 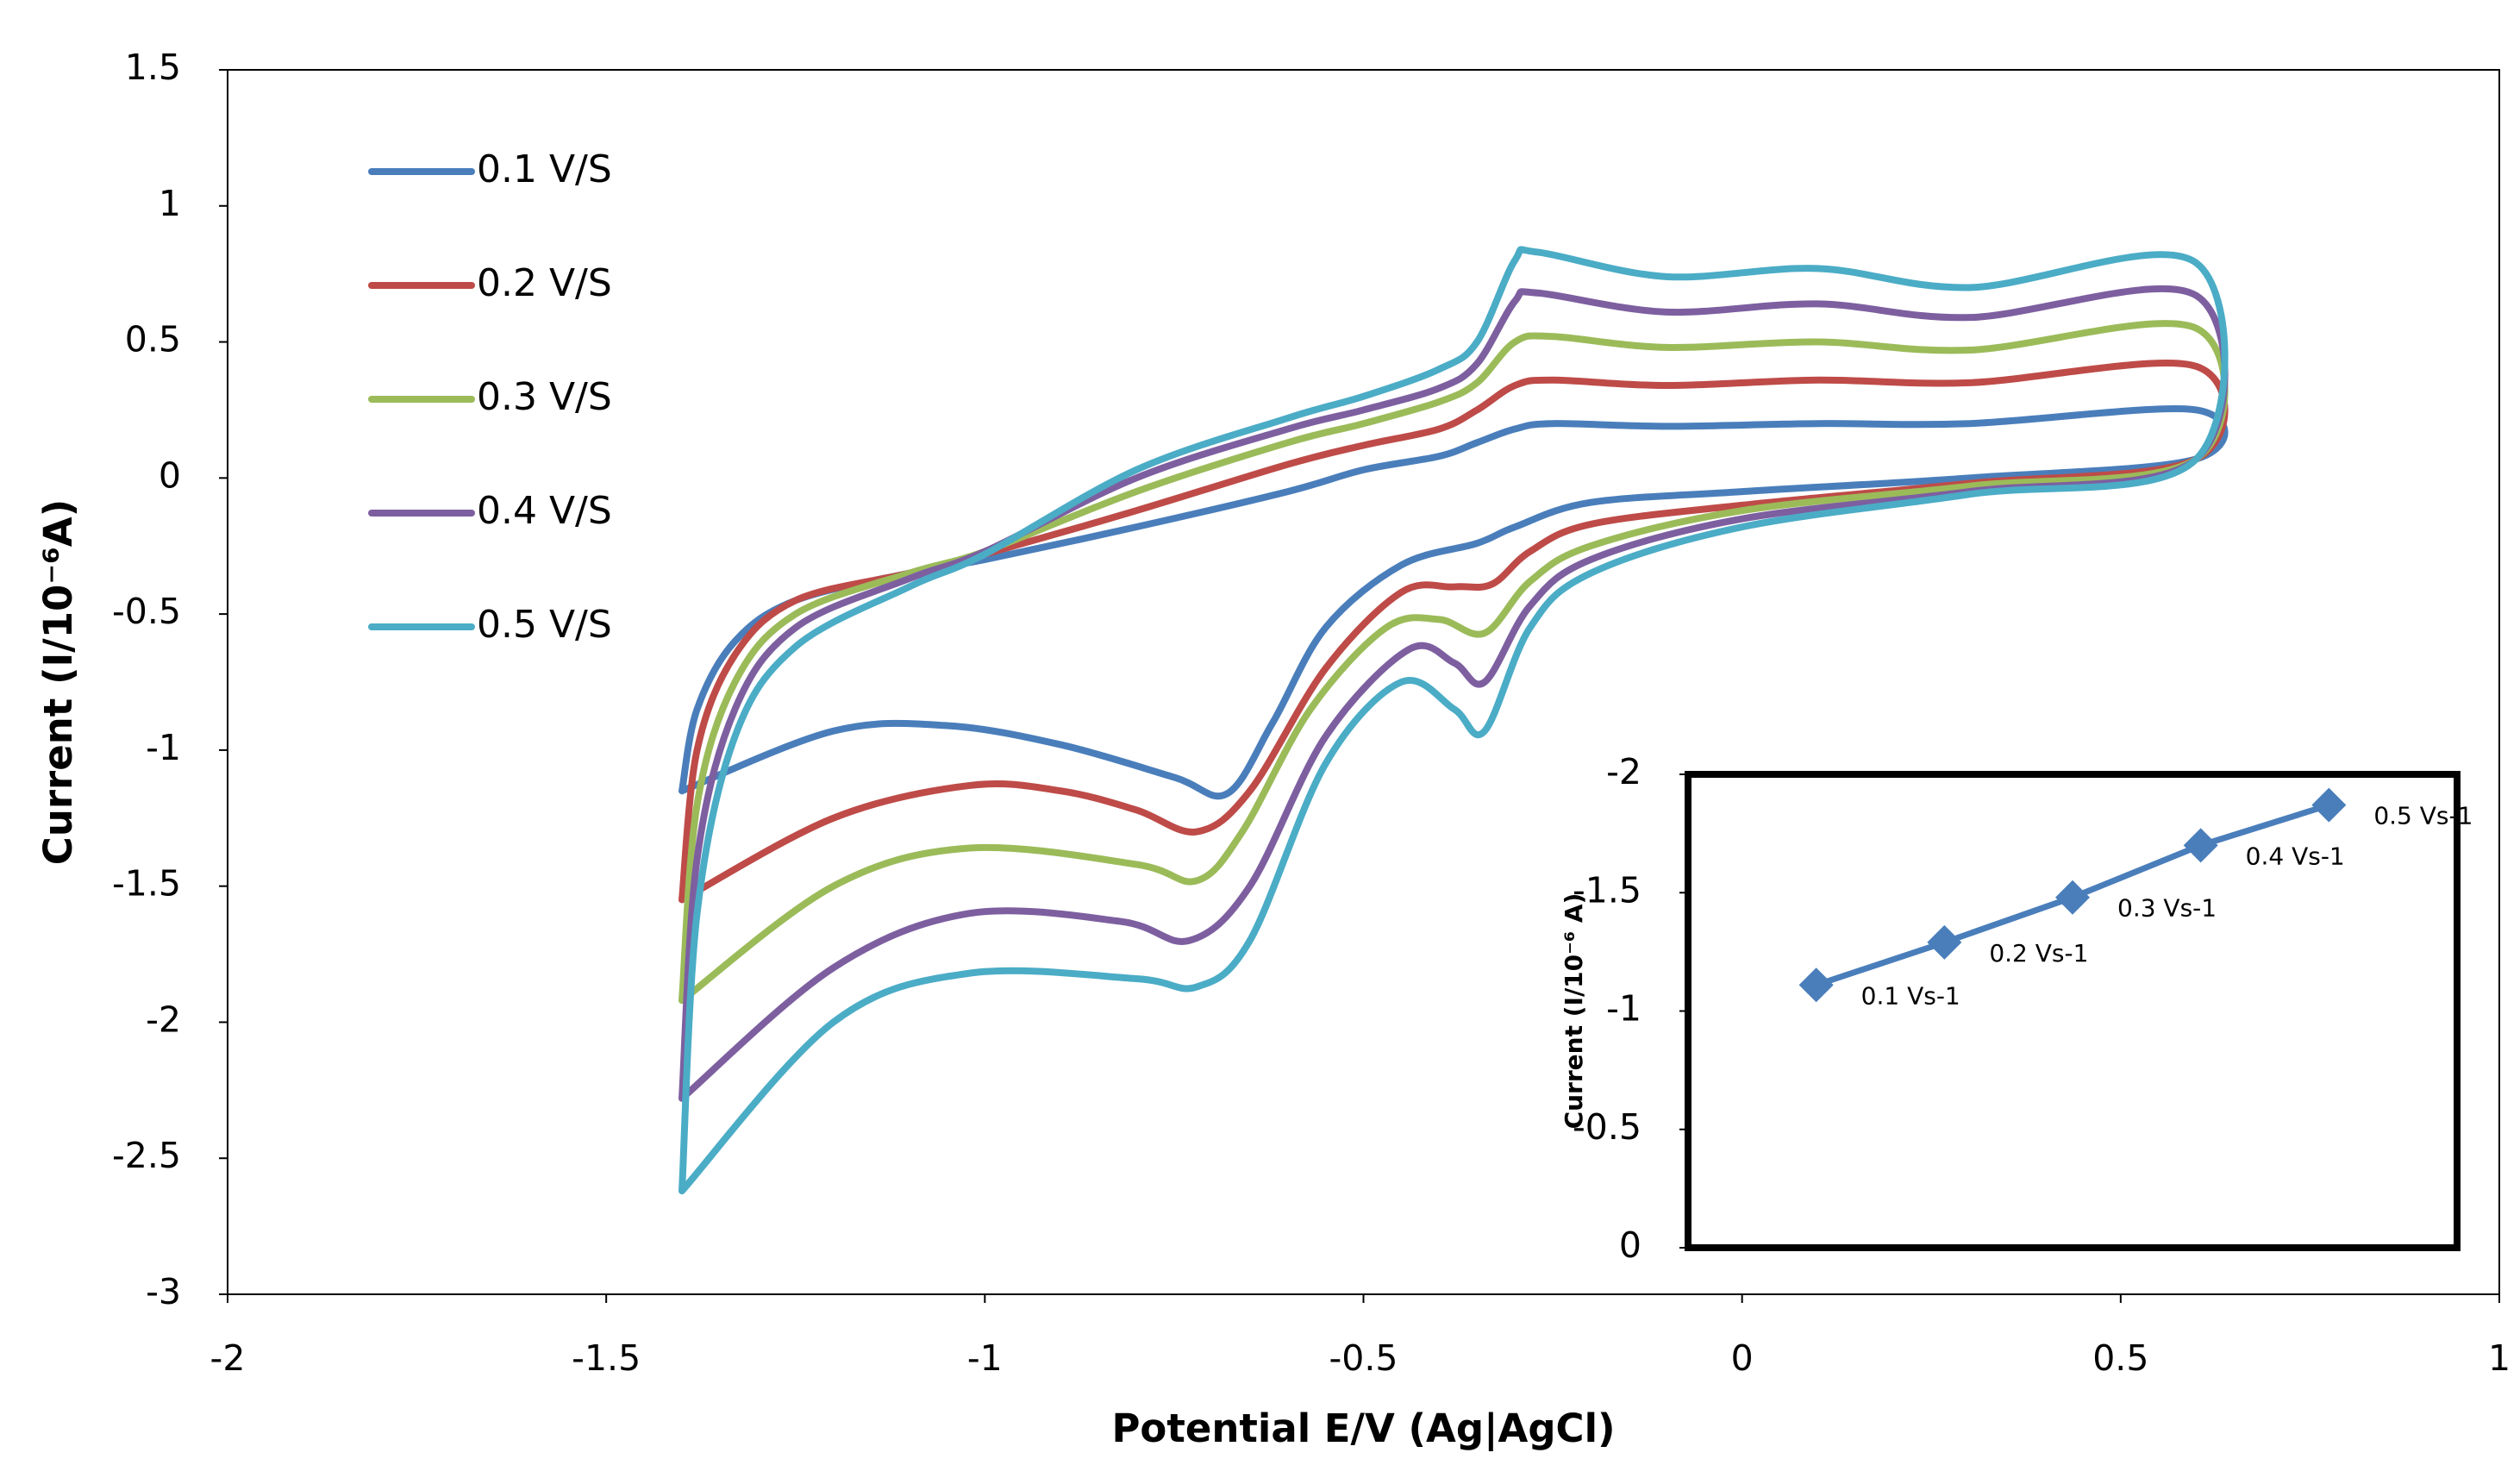 What do you see at coordinates (164, 747) in the screenshot?
I see `y-tick-label: -1` at bounding box center [164, 747].